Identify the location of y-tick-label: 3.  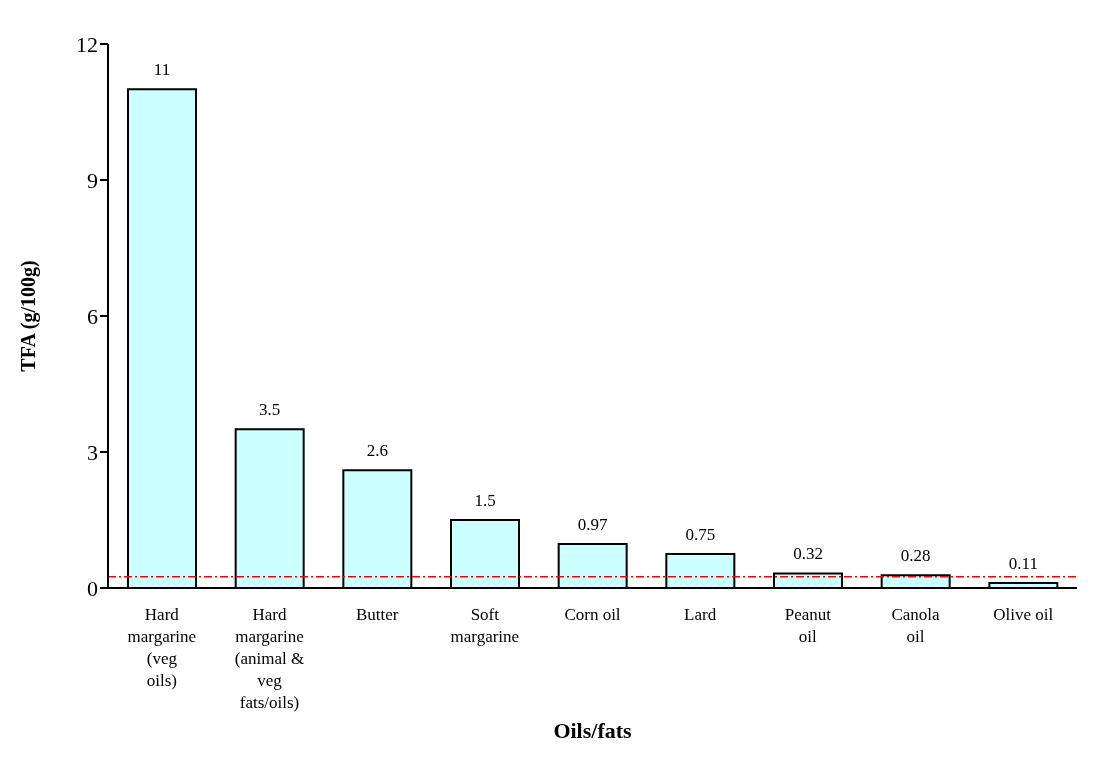
(92, 452).